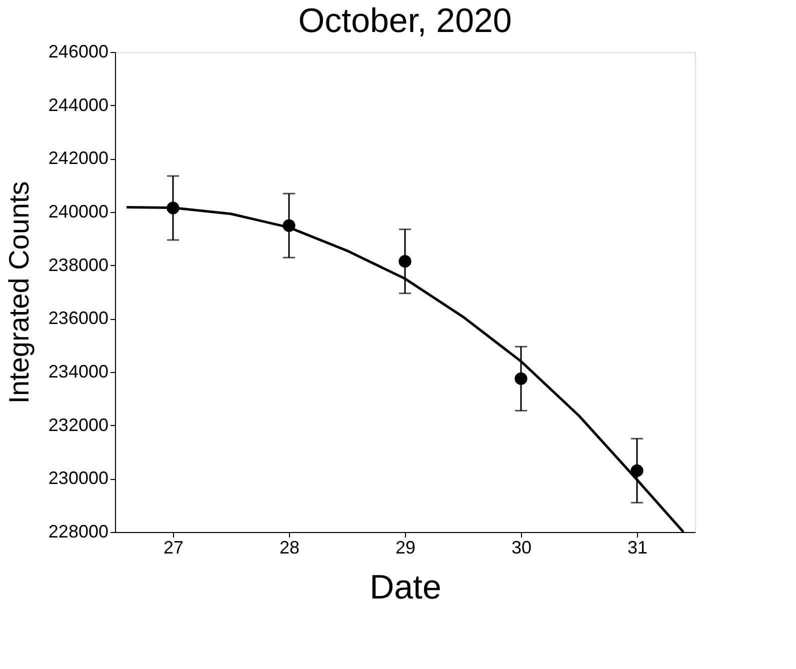 The width and height of the screenshot is (796, 669). What do you see at coordinates (405, 548) in the screenshot?
I see `x-tick-label: 29` at bounding box center [405, 548].